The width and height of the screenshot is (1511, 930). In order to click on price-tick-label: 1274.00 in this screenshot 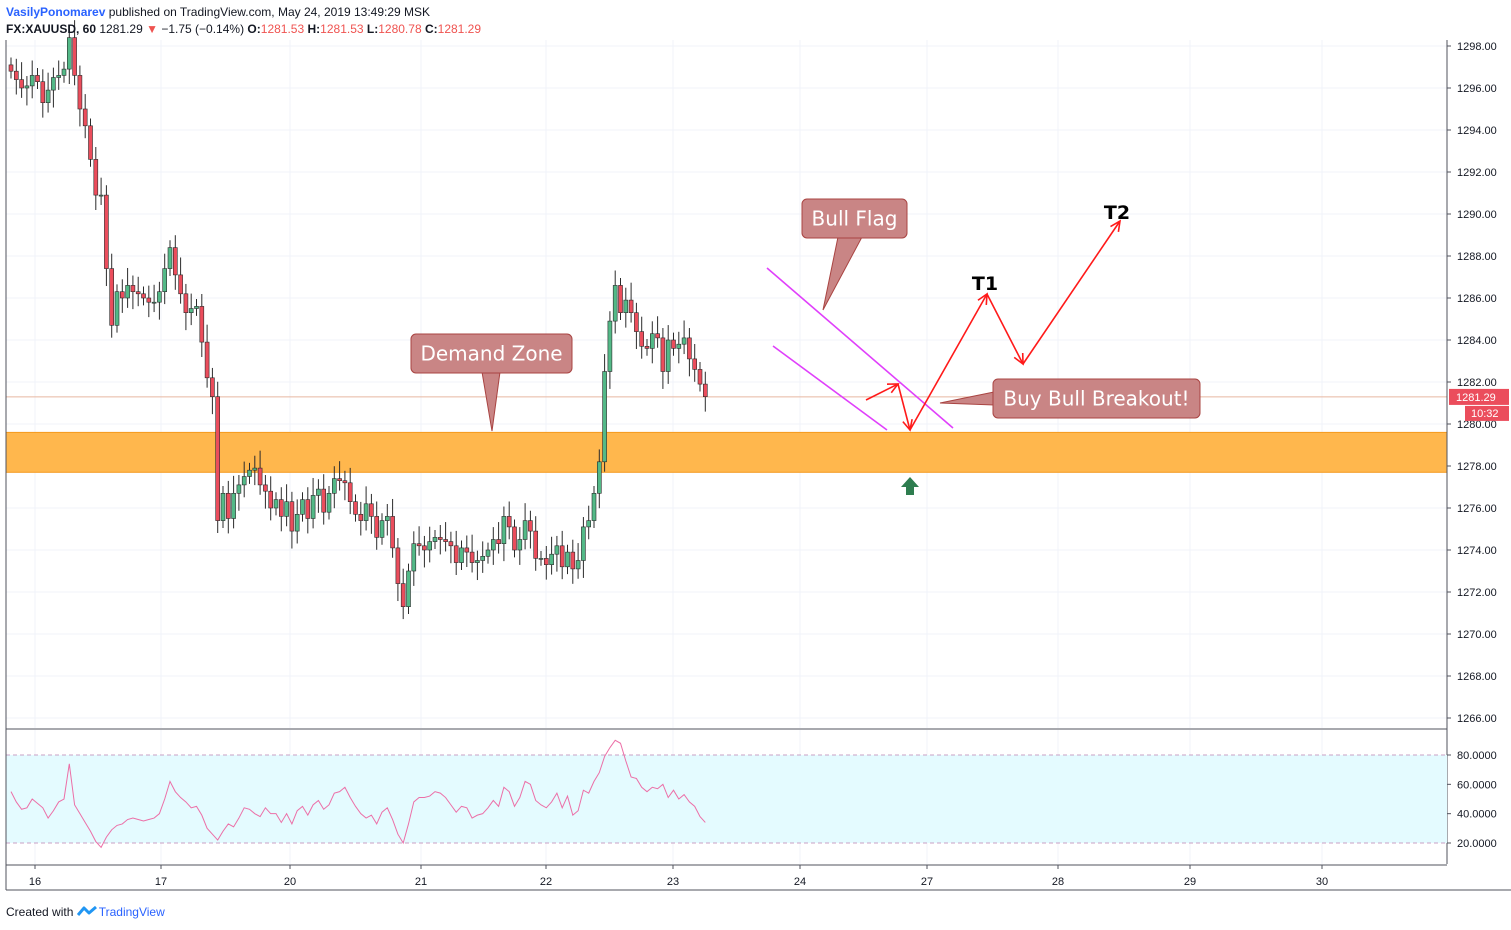, I will do `click(1477, 551)`.